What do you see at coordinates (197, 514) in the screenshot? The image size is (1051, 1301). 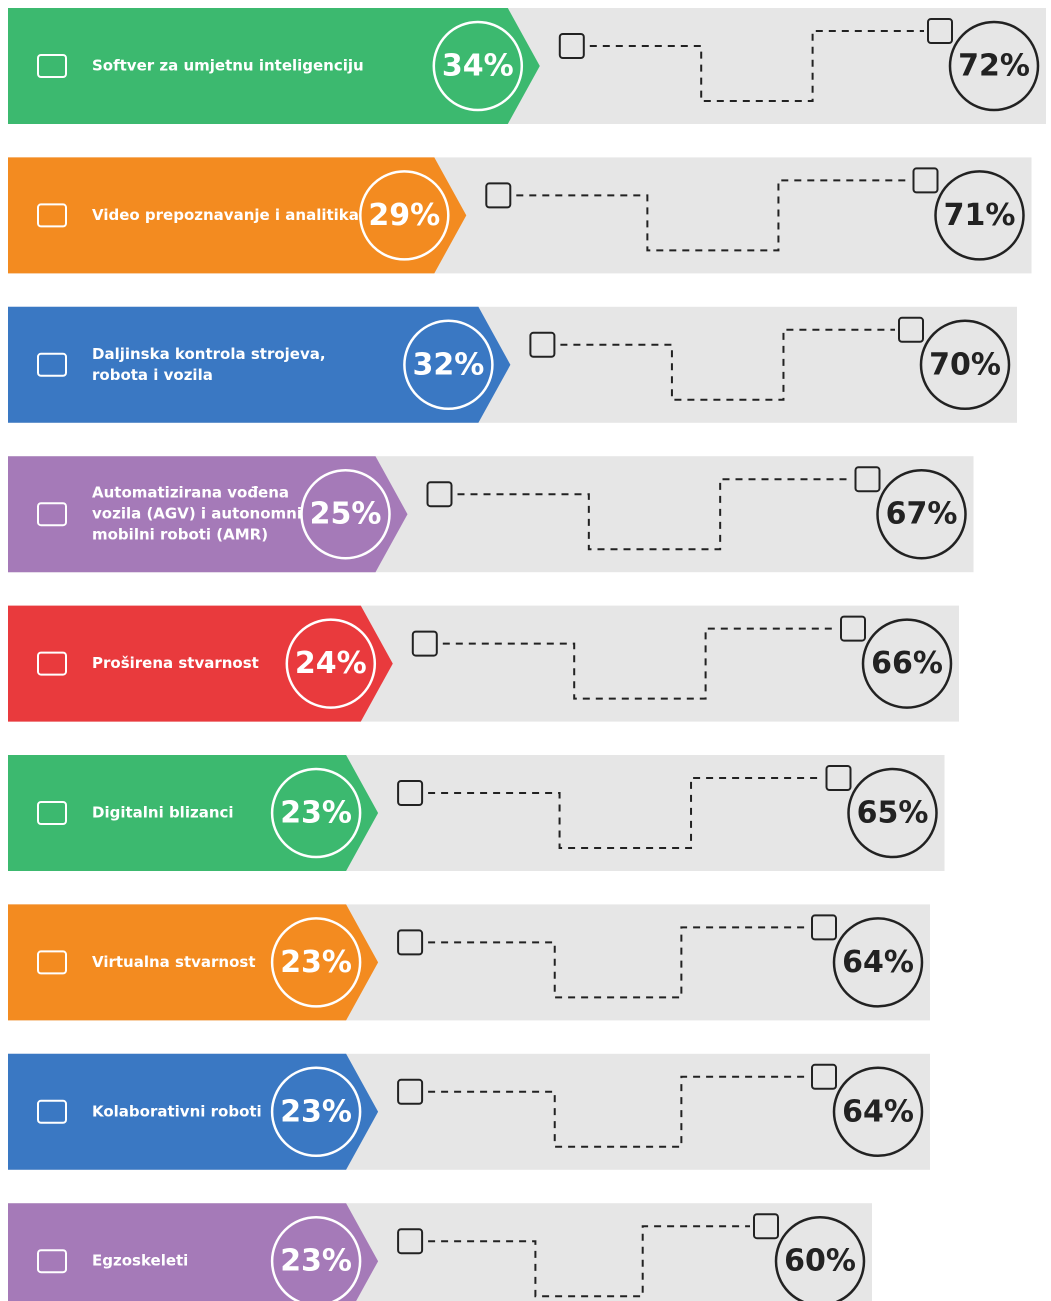 I see `category-label: vozila (AGV) i autonomni` at bounding box center [197, 514].